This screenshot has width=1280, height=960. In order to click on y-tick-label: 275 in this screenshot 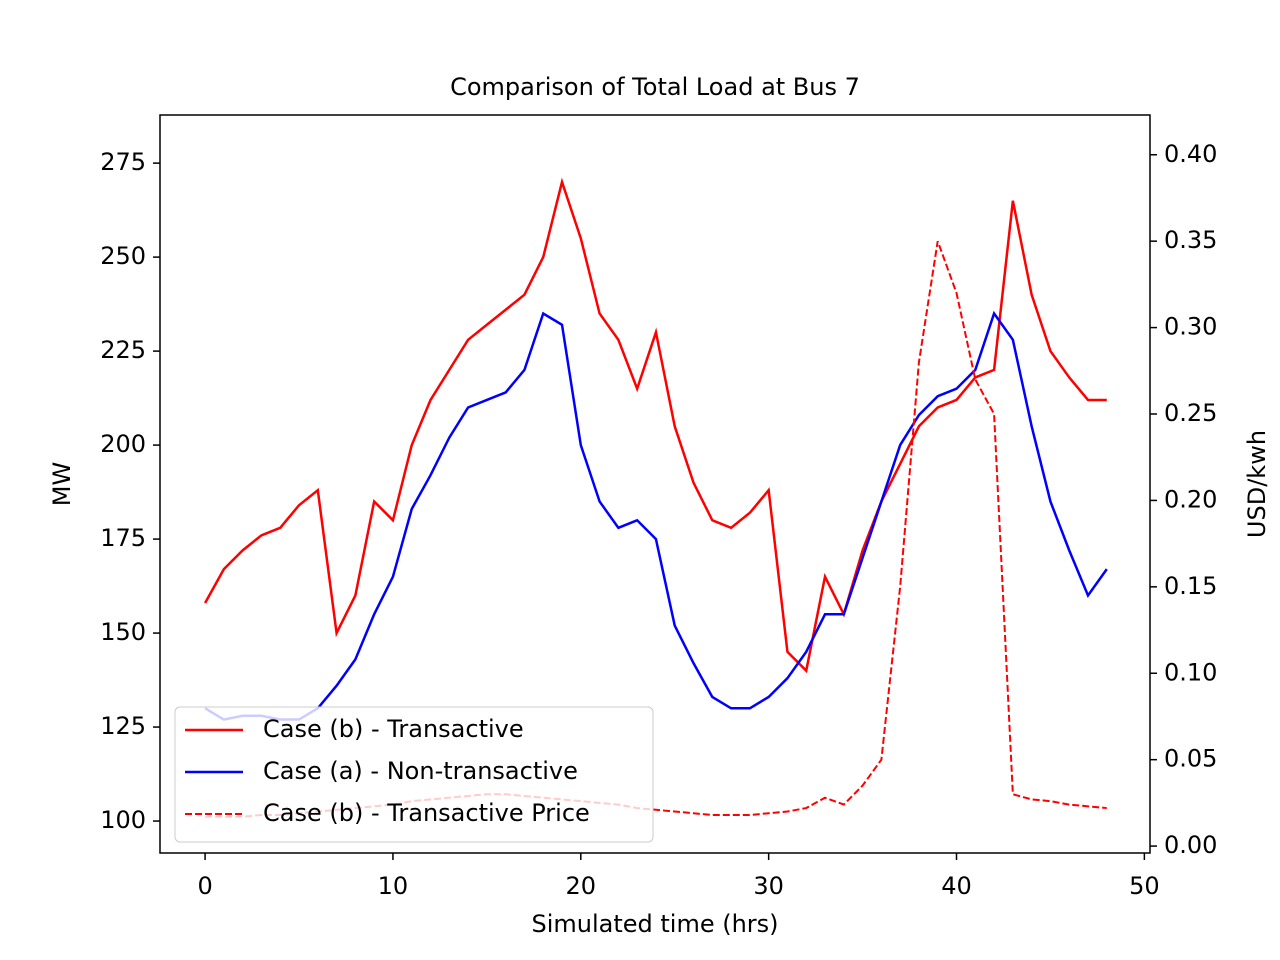, I will do `click(123, 162)`.